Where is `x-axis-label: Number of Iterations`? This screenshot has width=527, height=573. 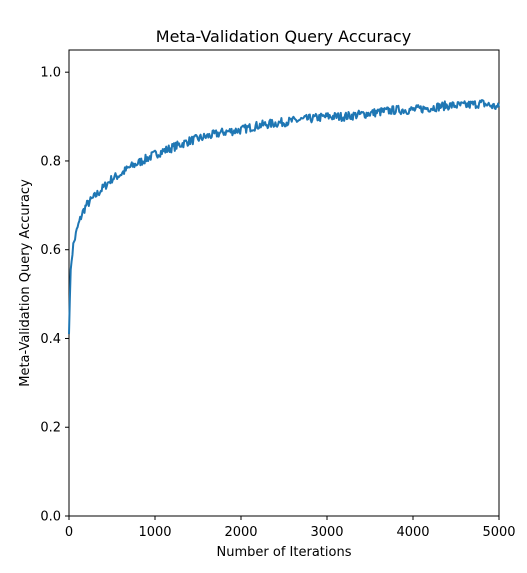
x-axis-label: Number of Iterations is located at coordinates (284, 552).